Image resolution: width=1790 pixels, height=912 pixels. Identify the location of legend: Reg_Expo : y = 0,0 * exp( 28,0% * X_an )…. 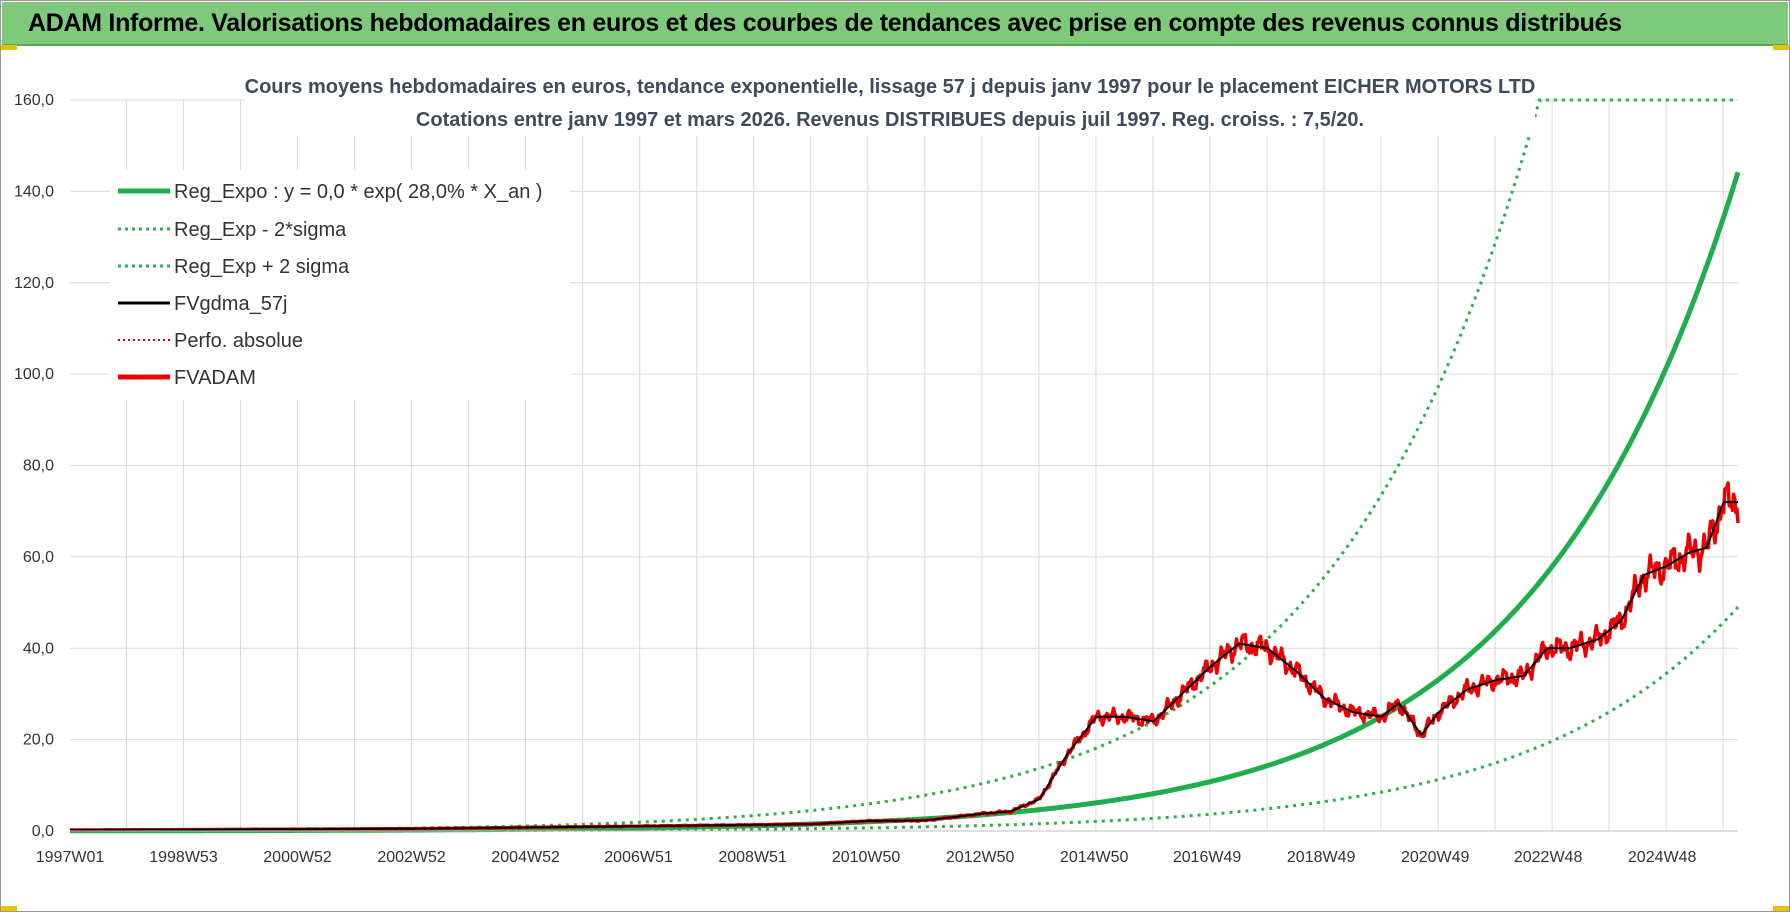
(340, 285).